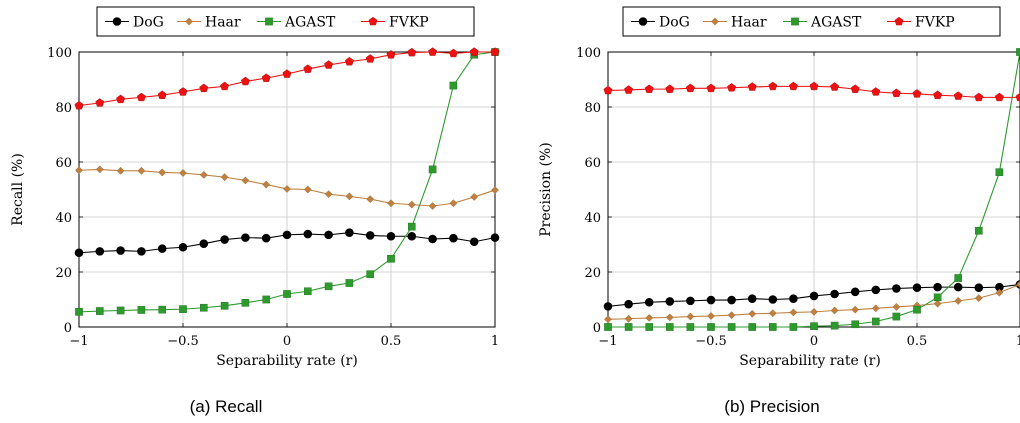  I want to click on x-tick-label: −0.5, so click(183, 341).